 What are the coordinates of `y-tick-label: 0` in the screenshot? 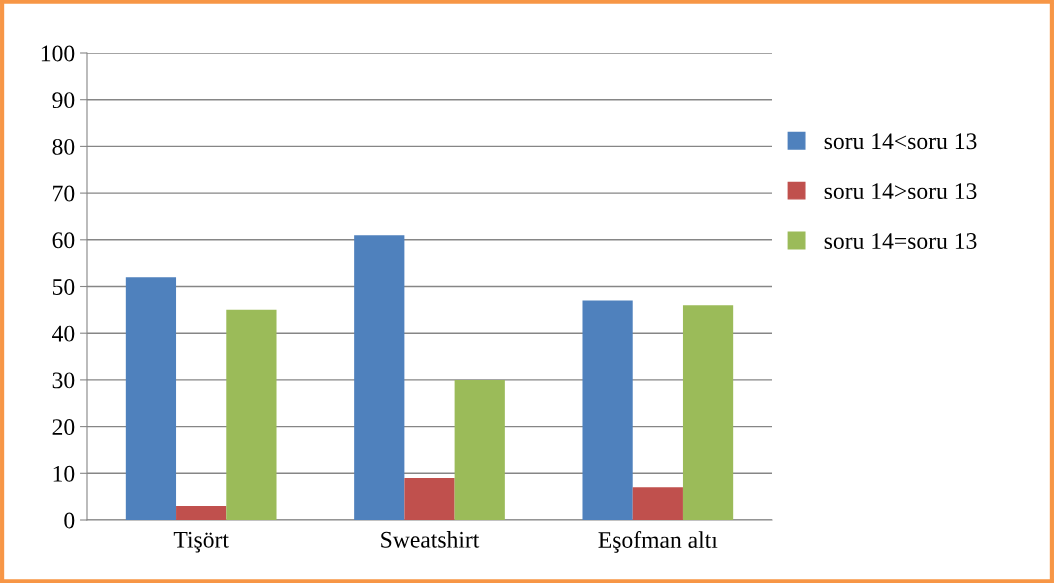 It's located at (69, 520).